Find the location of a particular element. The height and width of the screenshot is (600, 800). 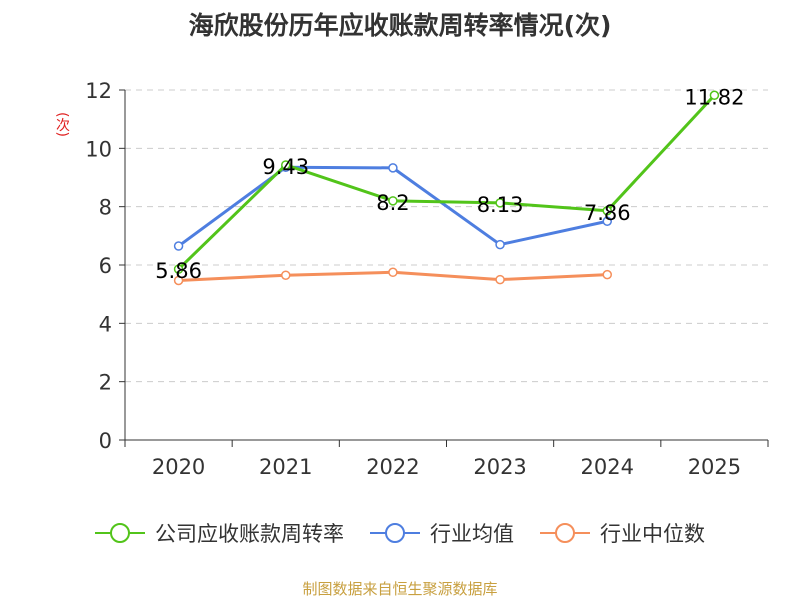

x-tick-label: 2022 is located at coordinates (392, 467).